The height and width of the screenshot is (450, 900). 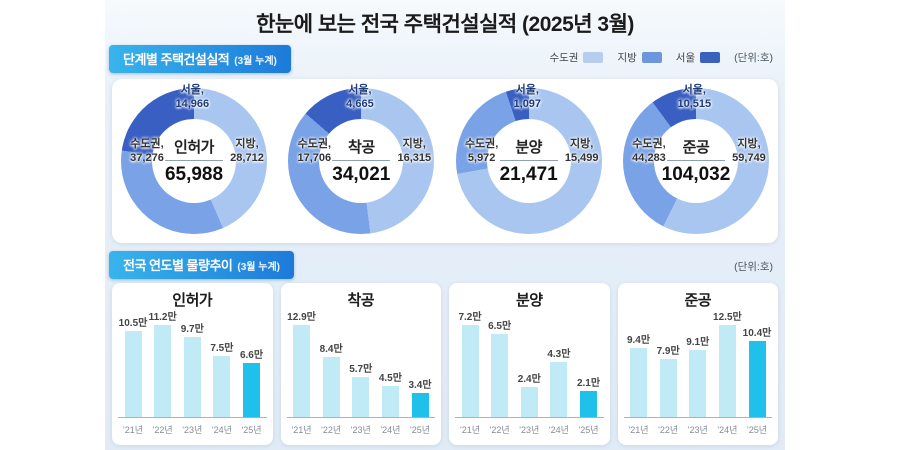 I want to click on donut-total: 34,021, so click(x=361, y=174).